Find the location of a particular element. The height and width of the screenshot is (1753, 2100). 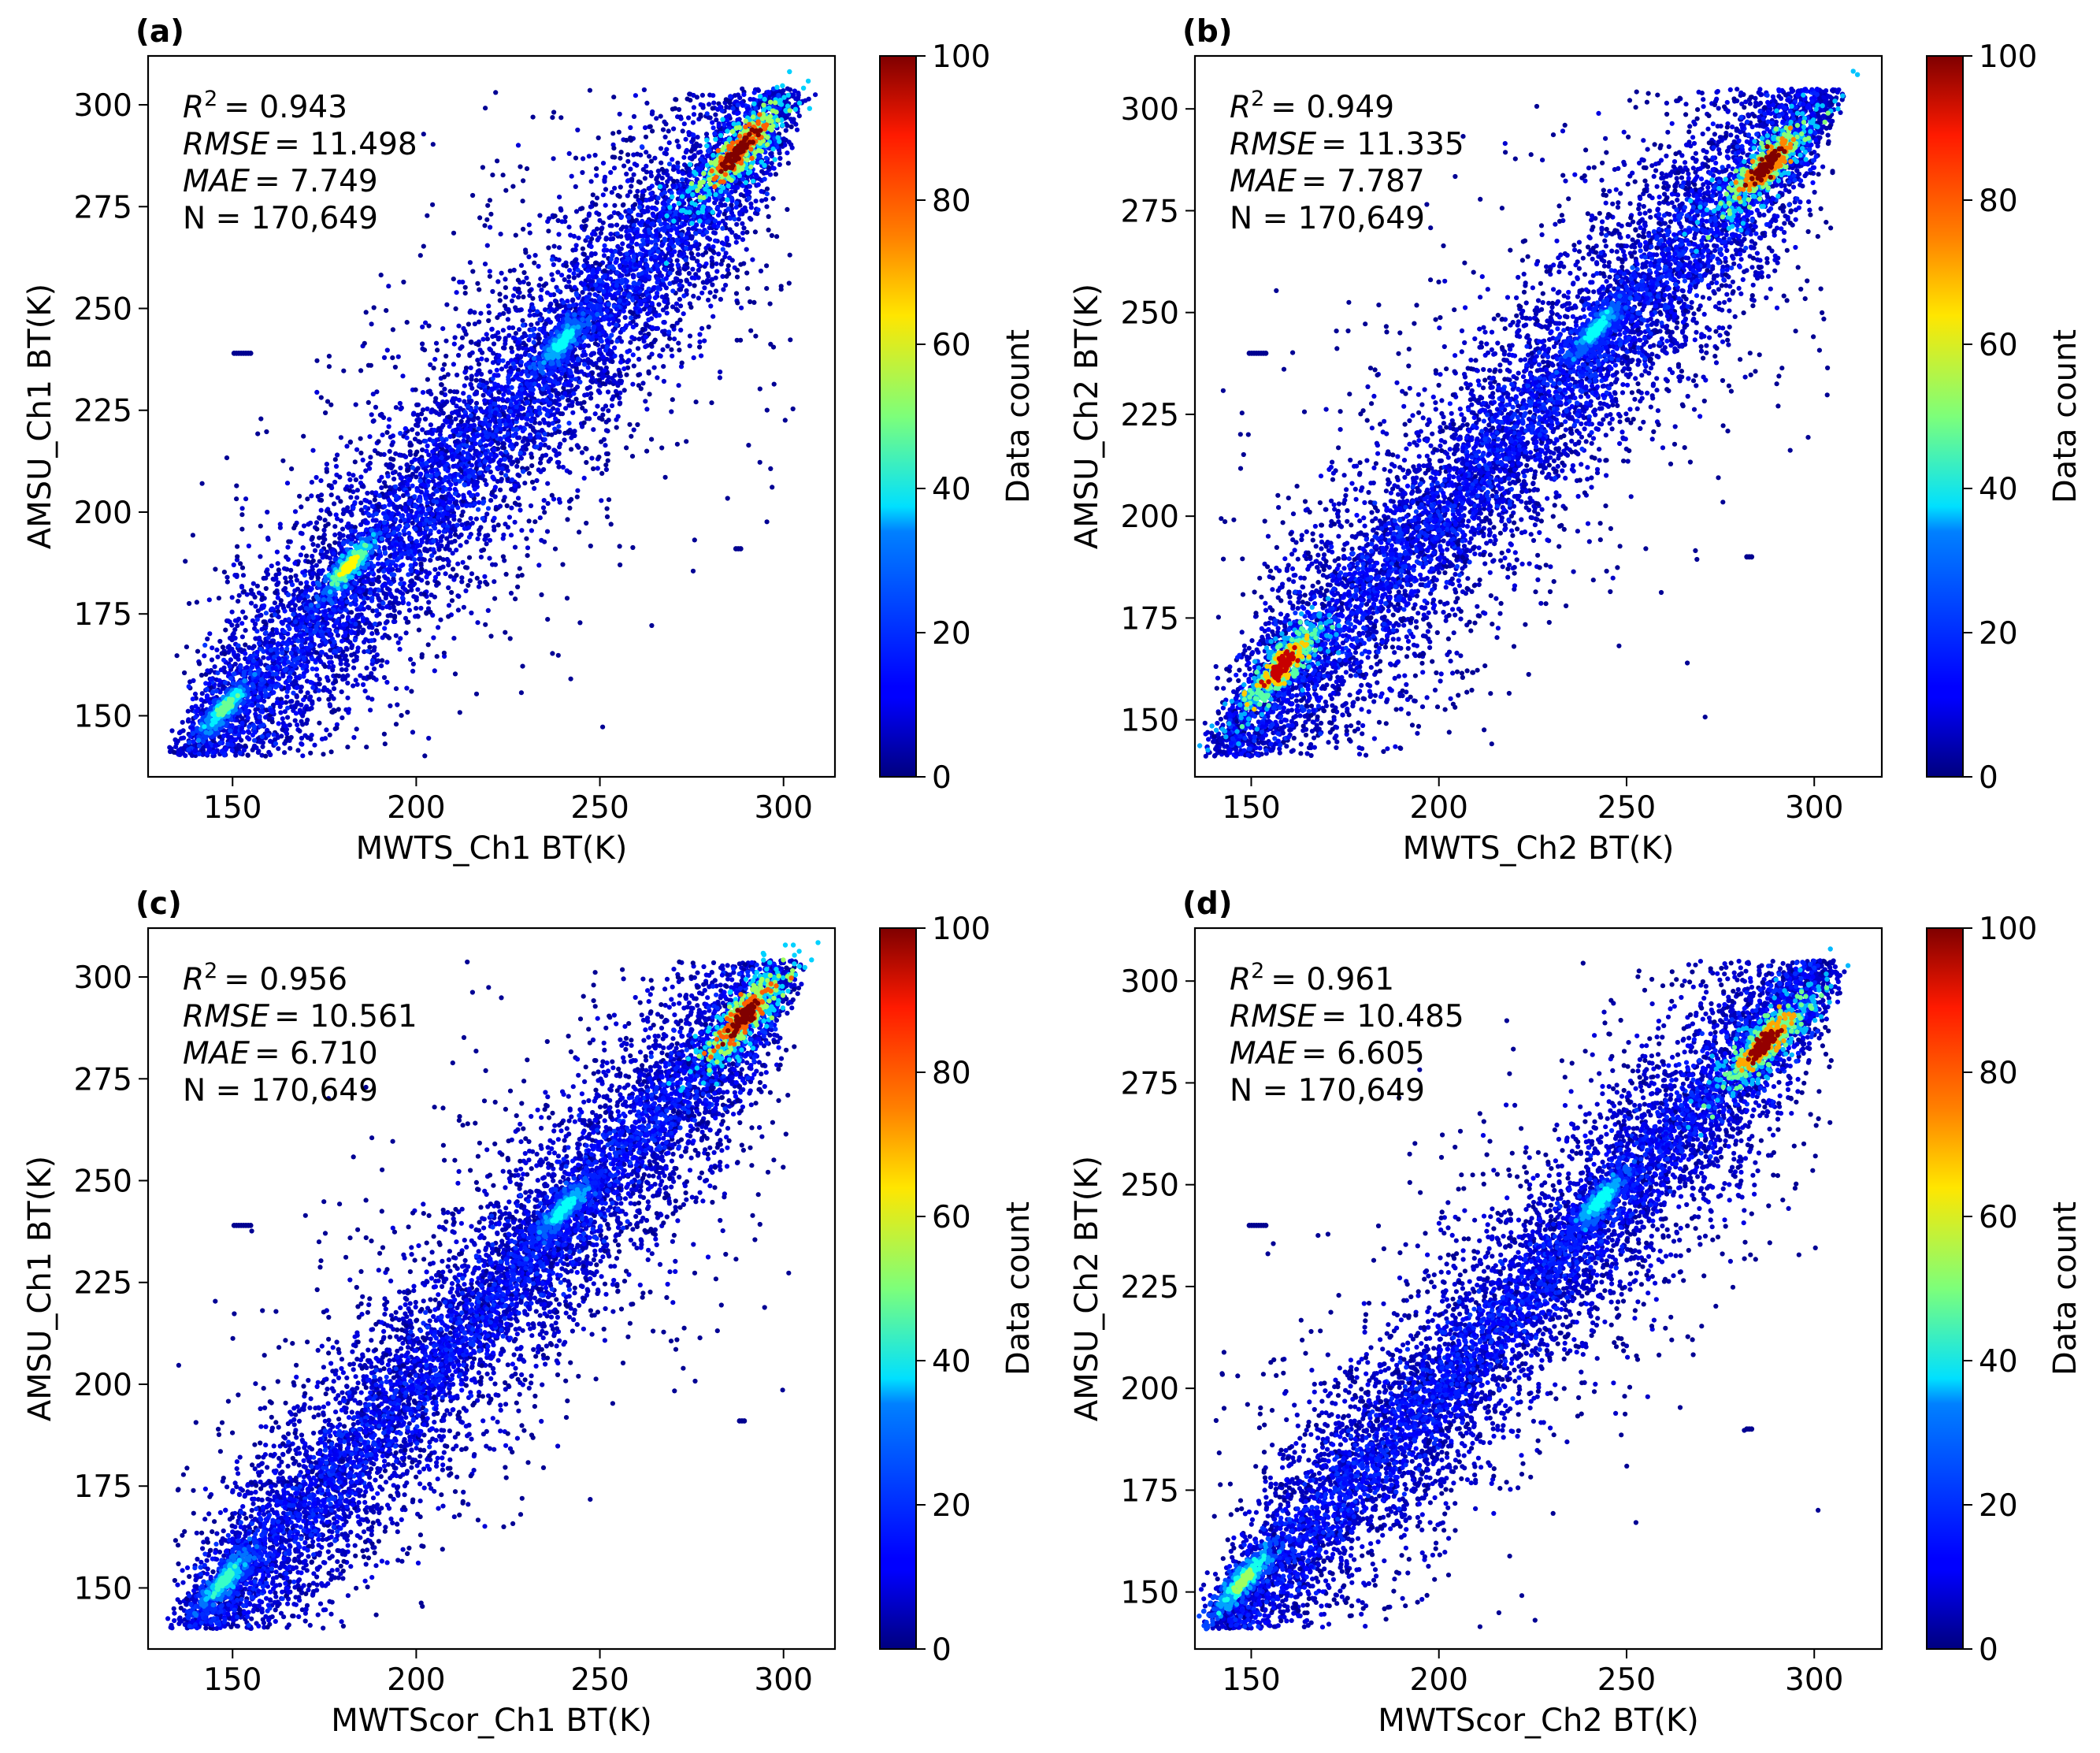

stat-mae: MAE = 6.710 is located at coordinates (280, 1053).